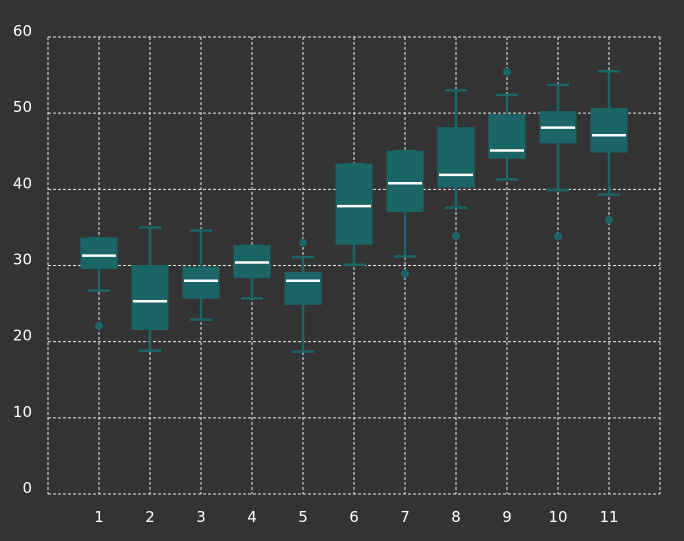  What do you see at coordinates (150, 517) in the screenshot?
I see `x-tick-label: 2` at bounding box center [150, 517].